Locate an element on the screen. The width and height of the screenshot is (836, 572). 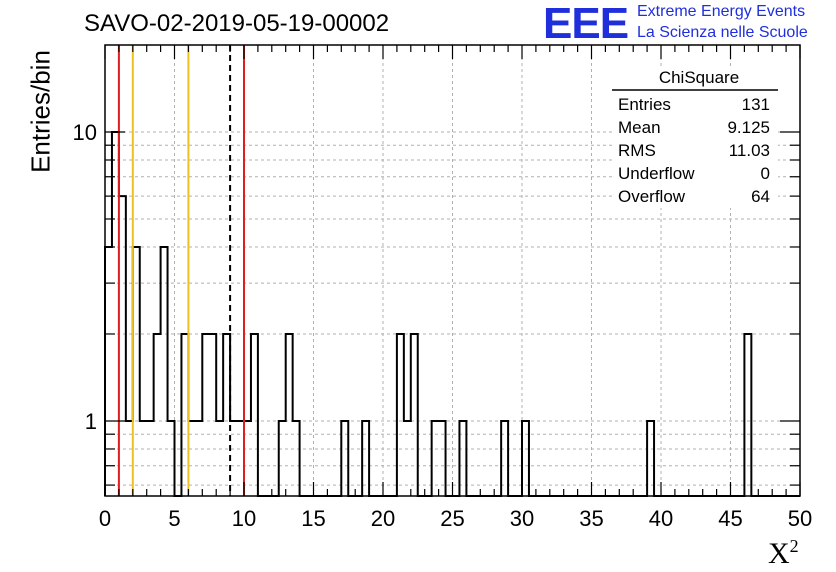
x-tick-label: 40 is located at coordinates (661, 518).